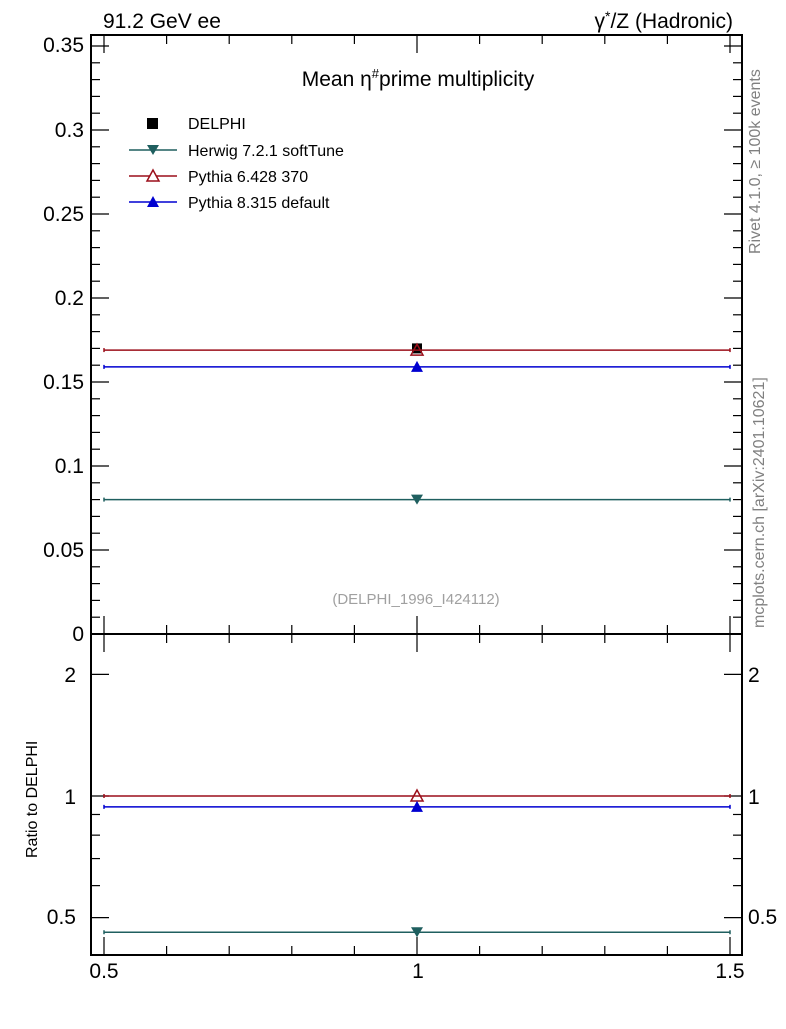 The image size is (786, 1029). What do you see at coordinates (153, 150) in the screenshot?
I see `legend-marker-herwig` at bounding box center [153, 150].